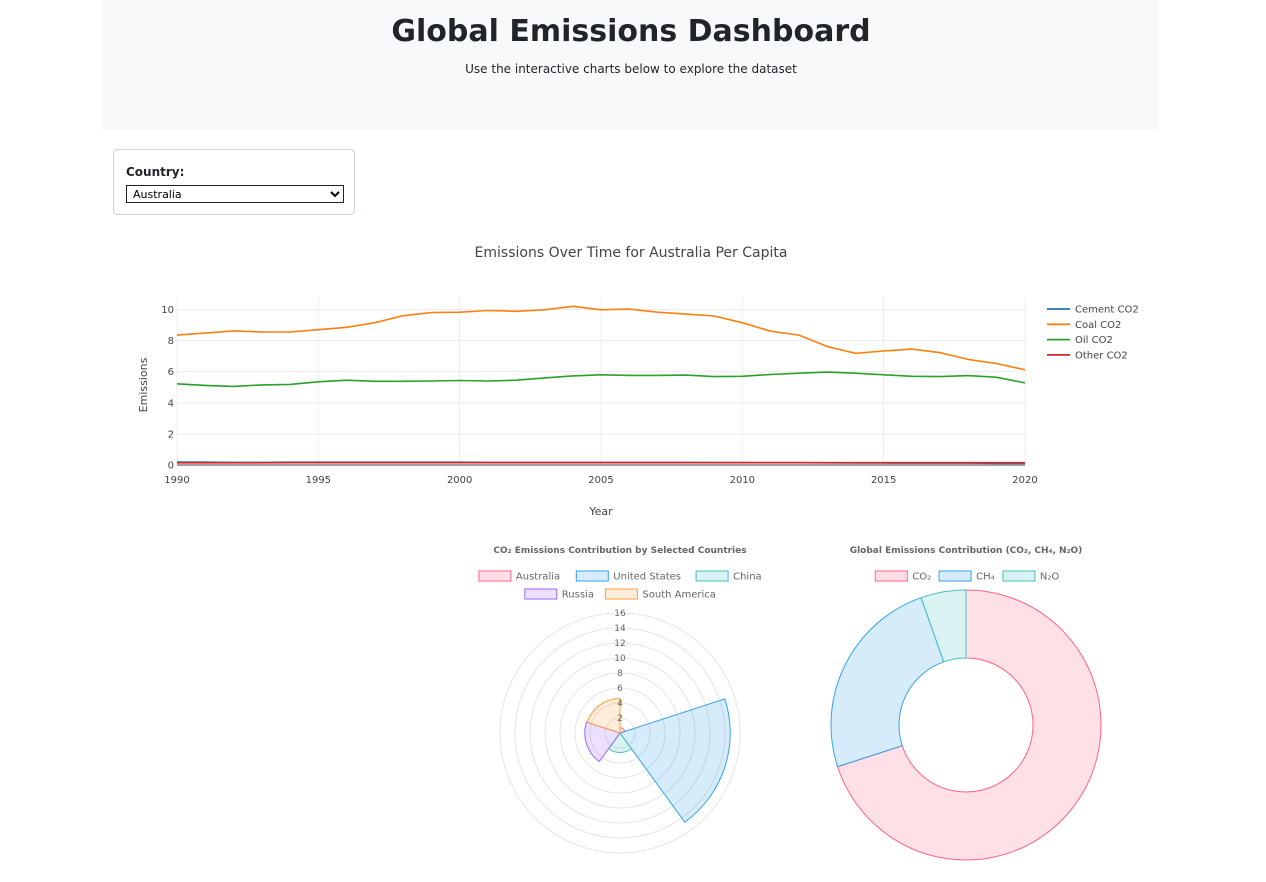 This screenshot has height=882, width=1266. What do you see at coordinates (883, 480) in the screenshot?
I see `x-tick-label: 2015` at bounding box center [883, 480].